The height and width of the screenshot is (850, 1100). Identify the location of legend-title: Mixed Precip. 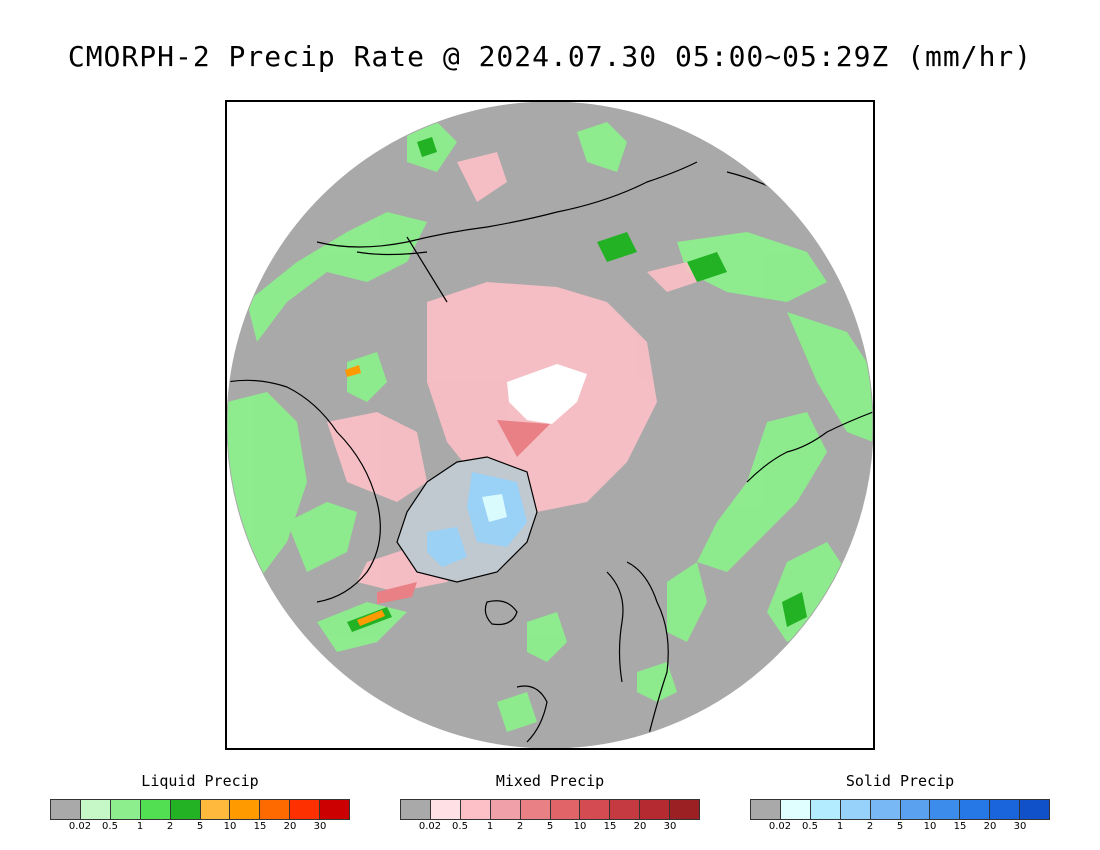
(550, 781).